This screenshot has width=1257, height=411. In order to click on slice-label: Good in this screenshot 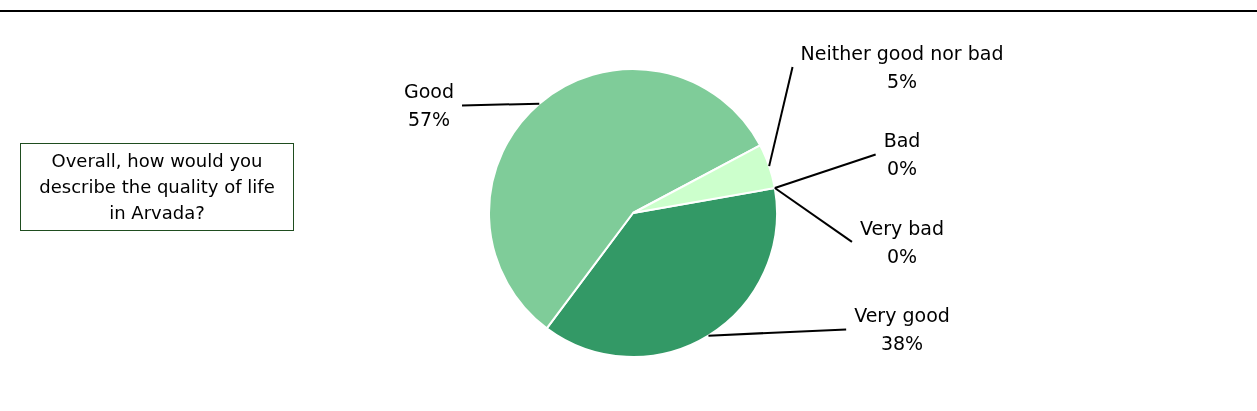, I will do `click(429, 91)`.